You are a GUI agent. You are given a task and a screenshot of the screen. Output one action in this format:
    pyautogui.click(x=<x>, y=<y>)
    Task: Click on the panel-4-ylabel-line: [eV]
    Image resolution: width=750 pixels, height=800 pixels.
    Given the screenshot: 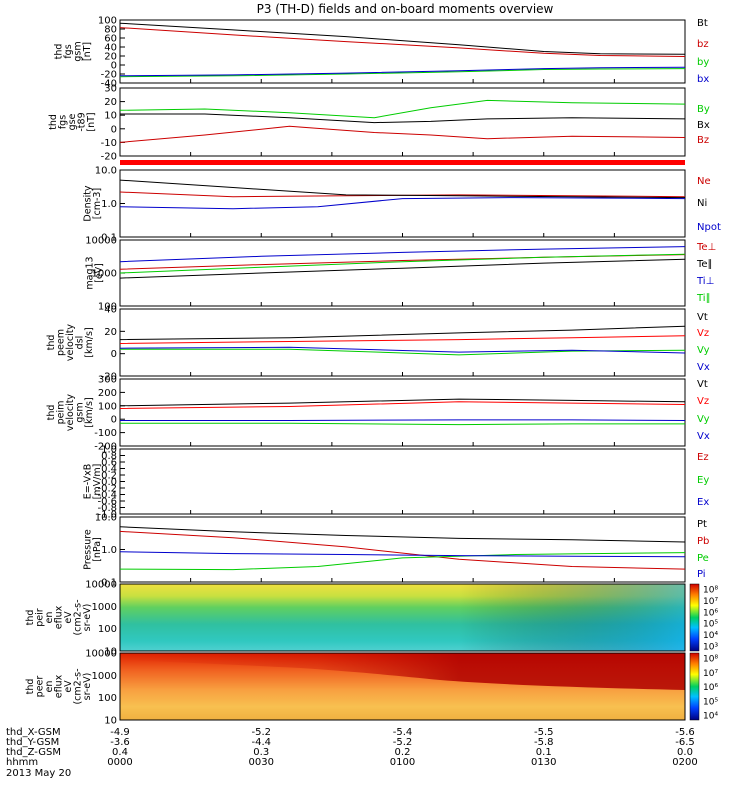 What is the action you would take?
    pyautogui.click(x=99, y=273)
    